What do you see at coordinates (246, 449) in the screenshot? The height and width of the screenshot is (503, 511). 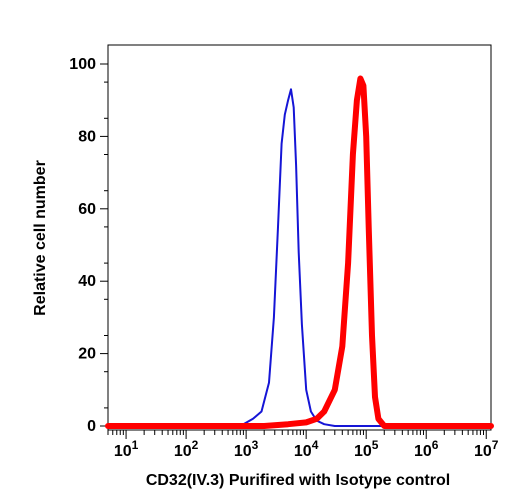 I see `x-tick-label: 10³` at bounding box center [246, 449].